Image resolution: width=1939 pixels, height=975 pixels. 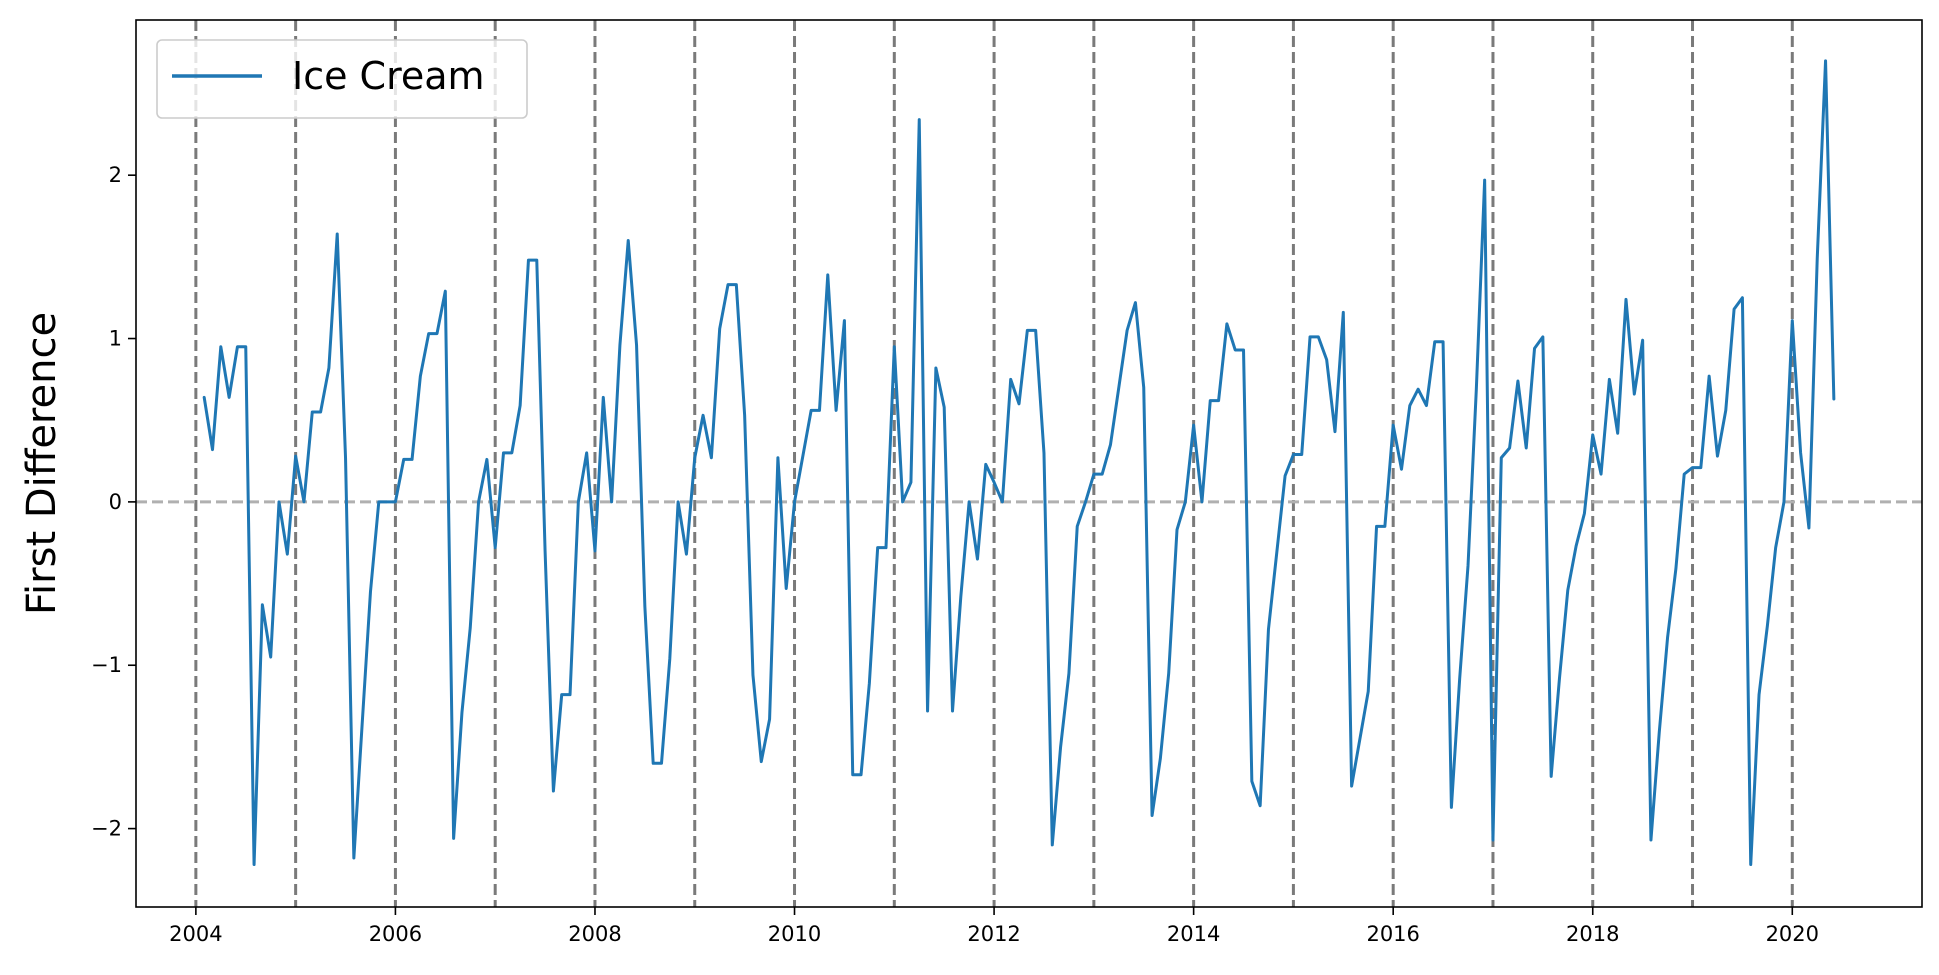 What do you see at coordinates (388, 76) in the screenshot?
I see `legend-label: Ice Cream` at bounding box center [388, 76].